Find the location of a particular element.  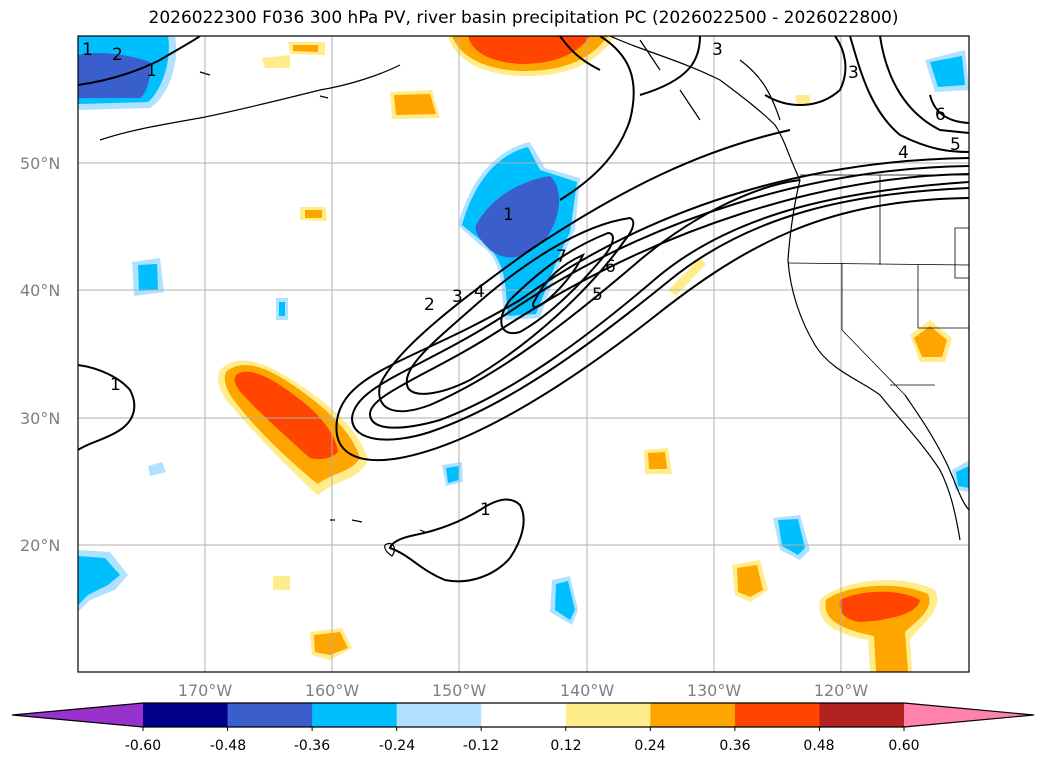

colorbar-tick-label: 0.36 is located at coordinates (734, 746).